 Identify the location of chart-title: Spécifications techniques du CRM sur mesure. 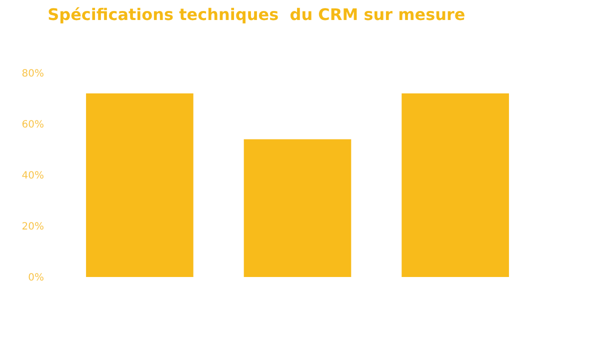
(257, 14).